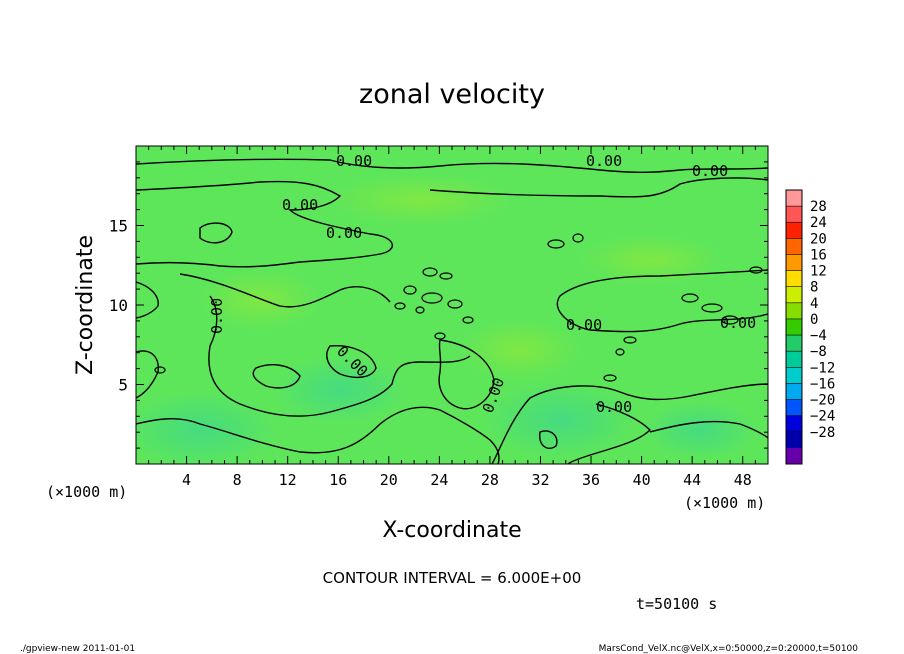 This screenshot has height=654, width=904. What do you see at coordinates (540, 480) in the screenshot?
I see `x-tick-label: 32` at bounding box center [540, 480].